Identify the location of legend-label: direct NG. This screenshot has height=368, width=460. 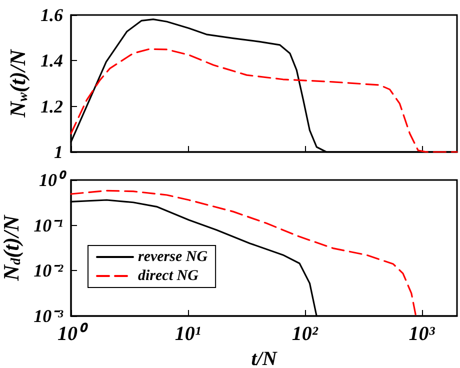
(168, 276).